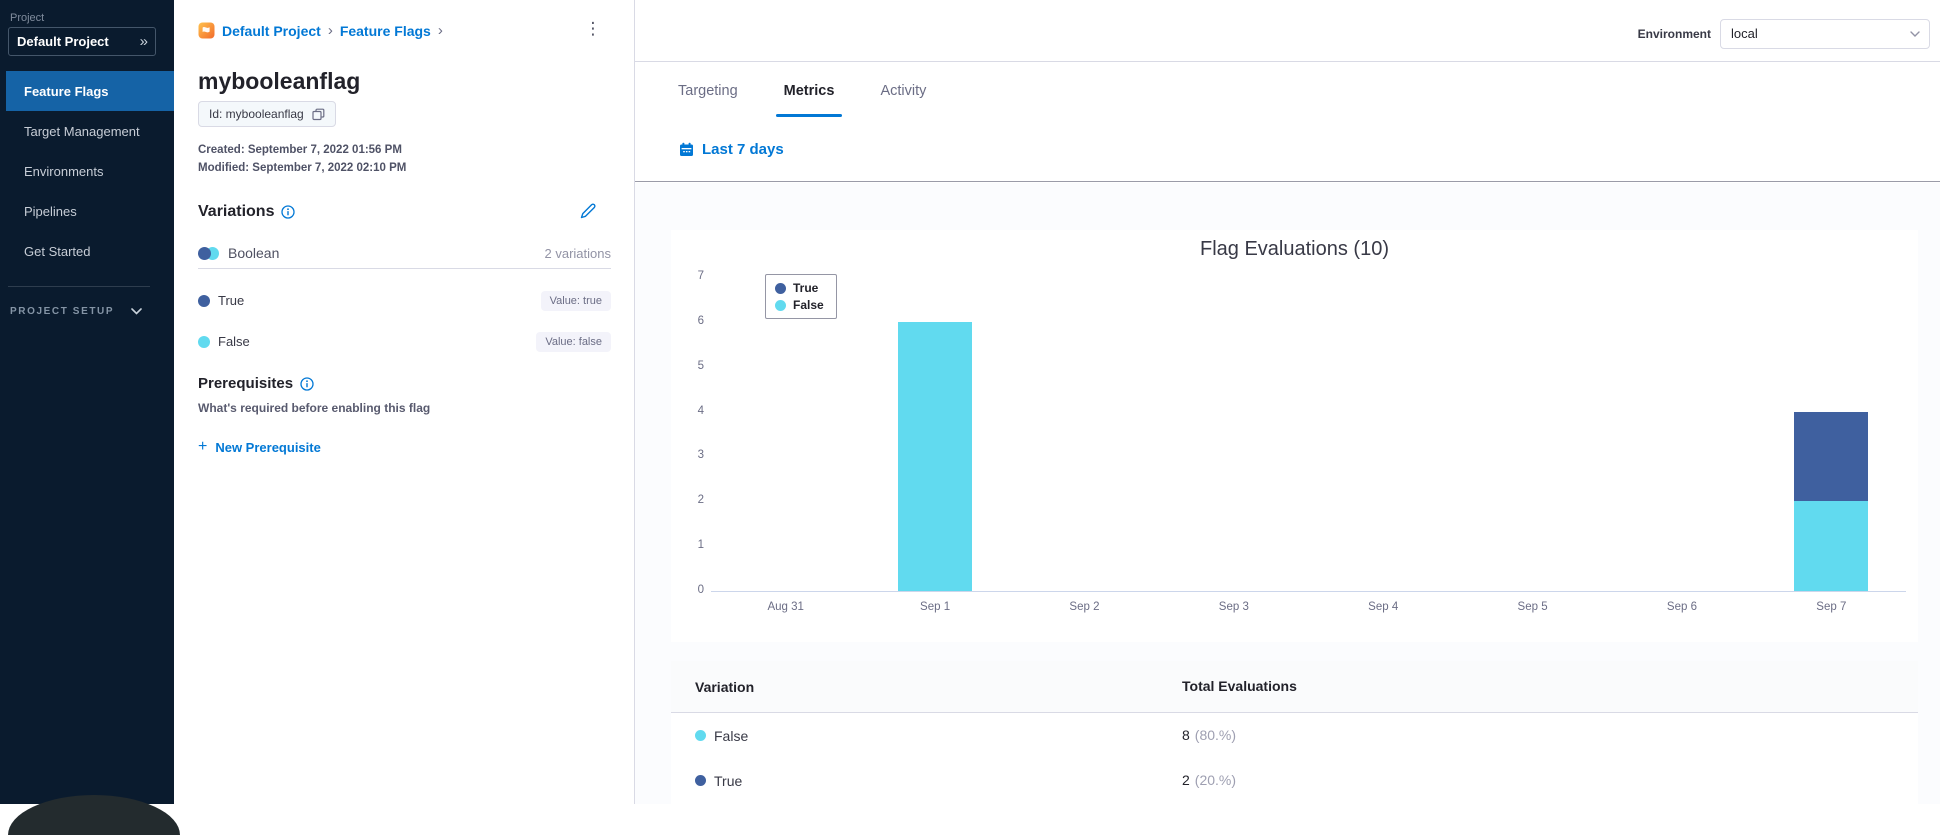 This screenshot has height=835, width=1940. What do you see at coordinates (318, 114) in the screenshot?
I see `copy-icon` at bounding box center [318, 114].